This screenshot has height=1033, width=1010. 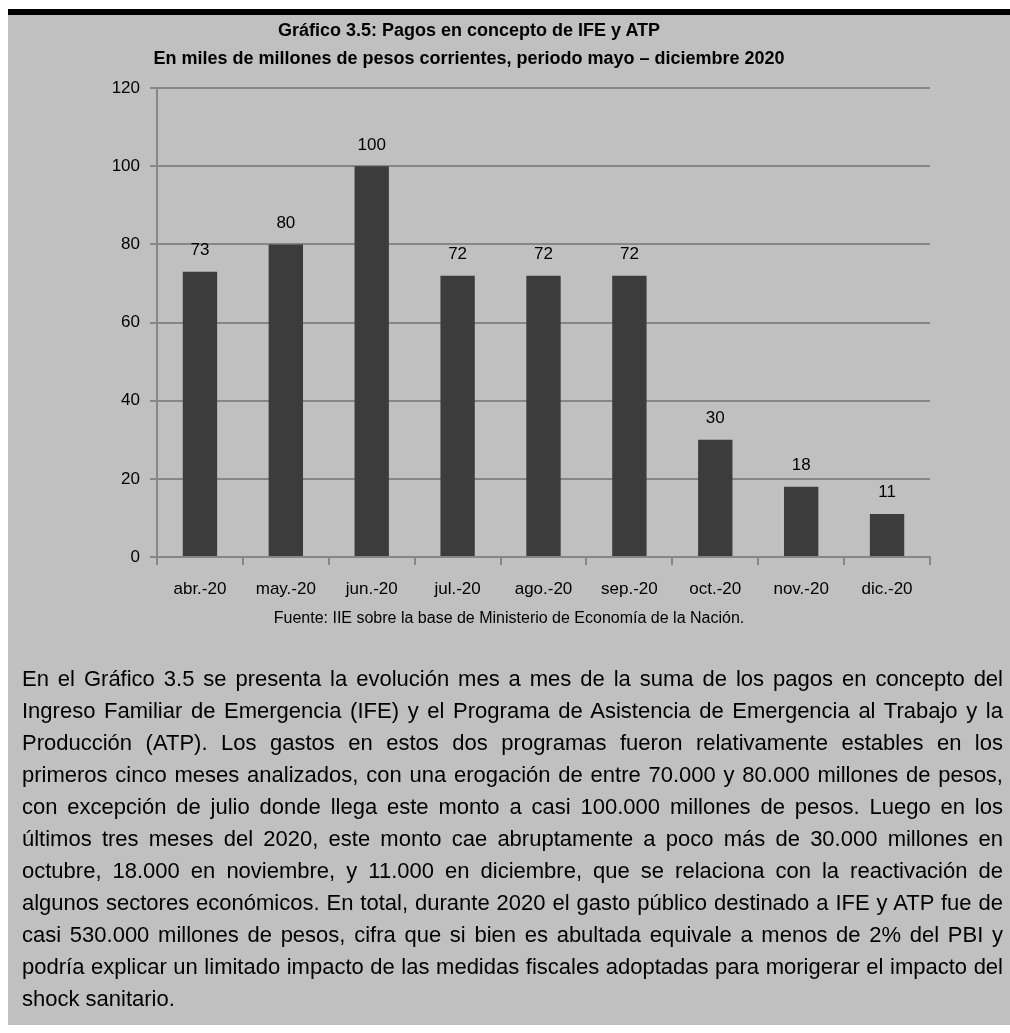 I want to click on data-label: 30, so click(x=715, y=417).